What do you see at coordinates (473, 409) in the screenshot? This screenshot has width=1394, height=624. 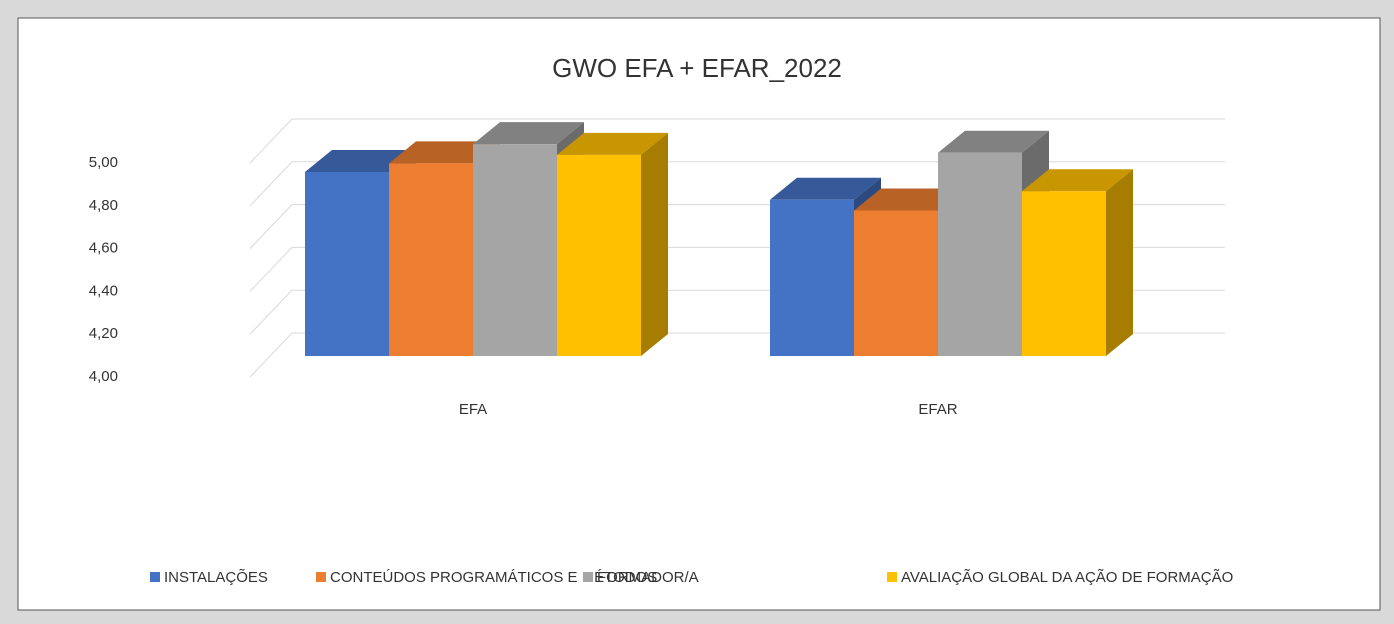 I see `x-tick-label: EFA` at bounding box center [473, 409].